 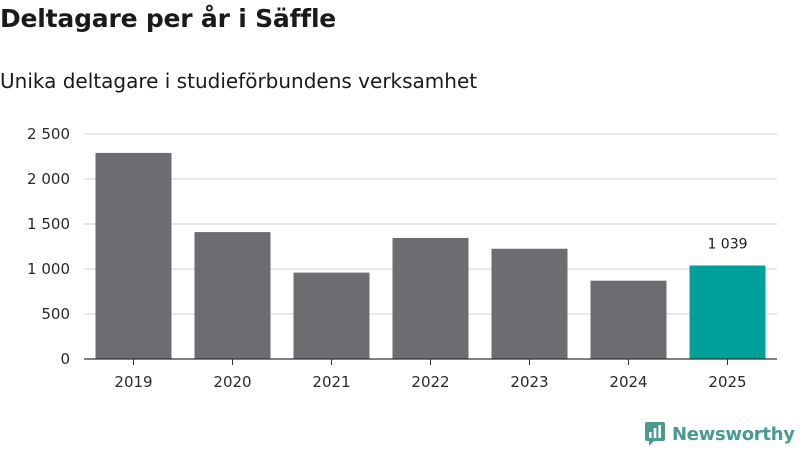 I want to click on bar-2023, so click(x=529, y=303).